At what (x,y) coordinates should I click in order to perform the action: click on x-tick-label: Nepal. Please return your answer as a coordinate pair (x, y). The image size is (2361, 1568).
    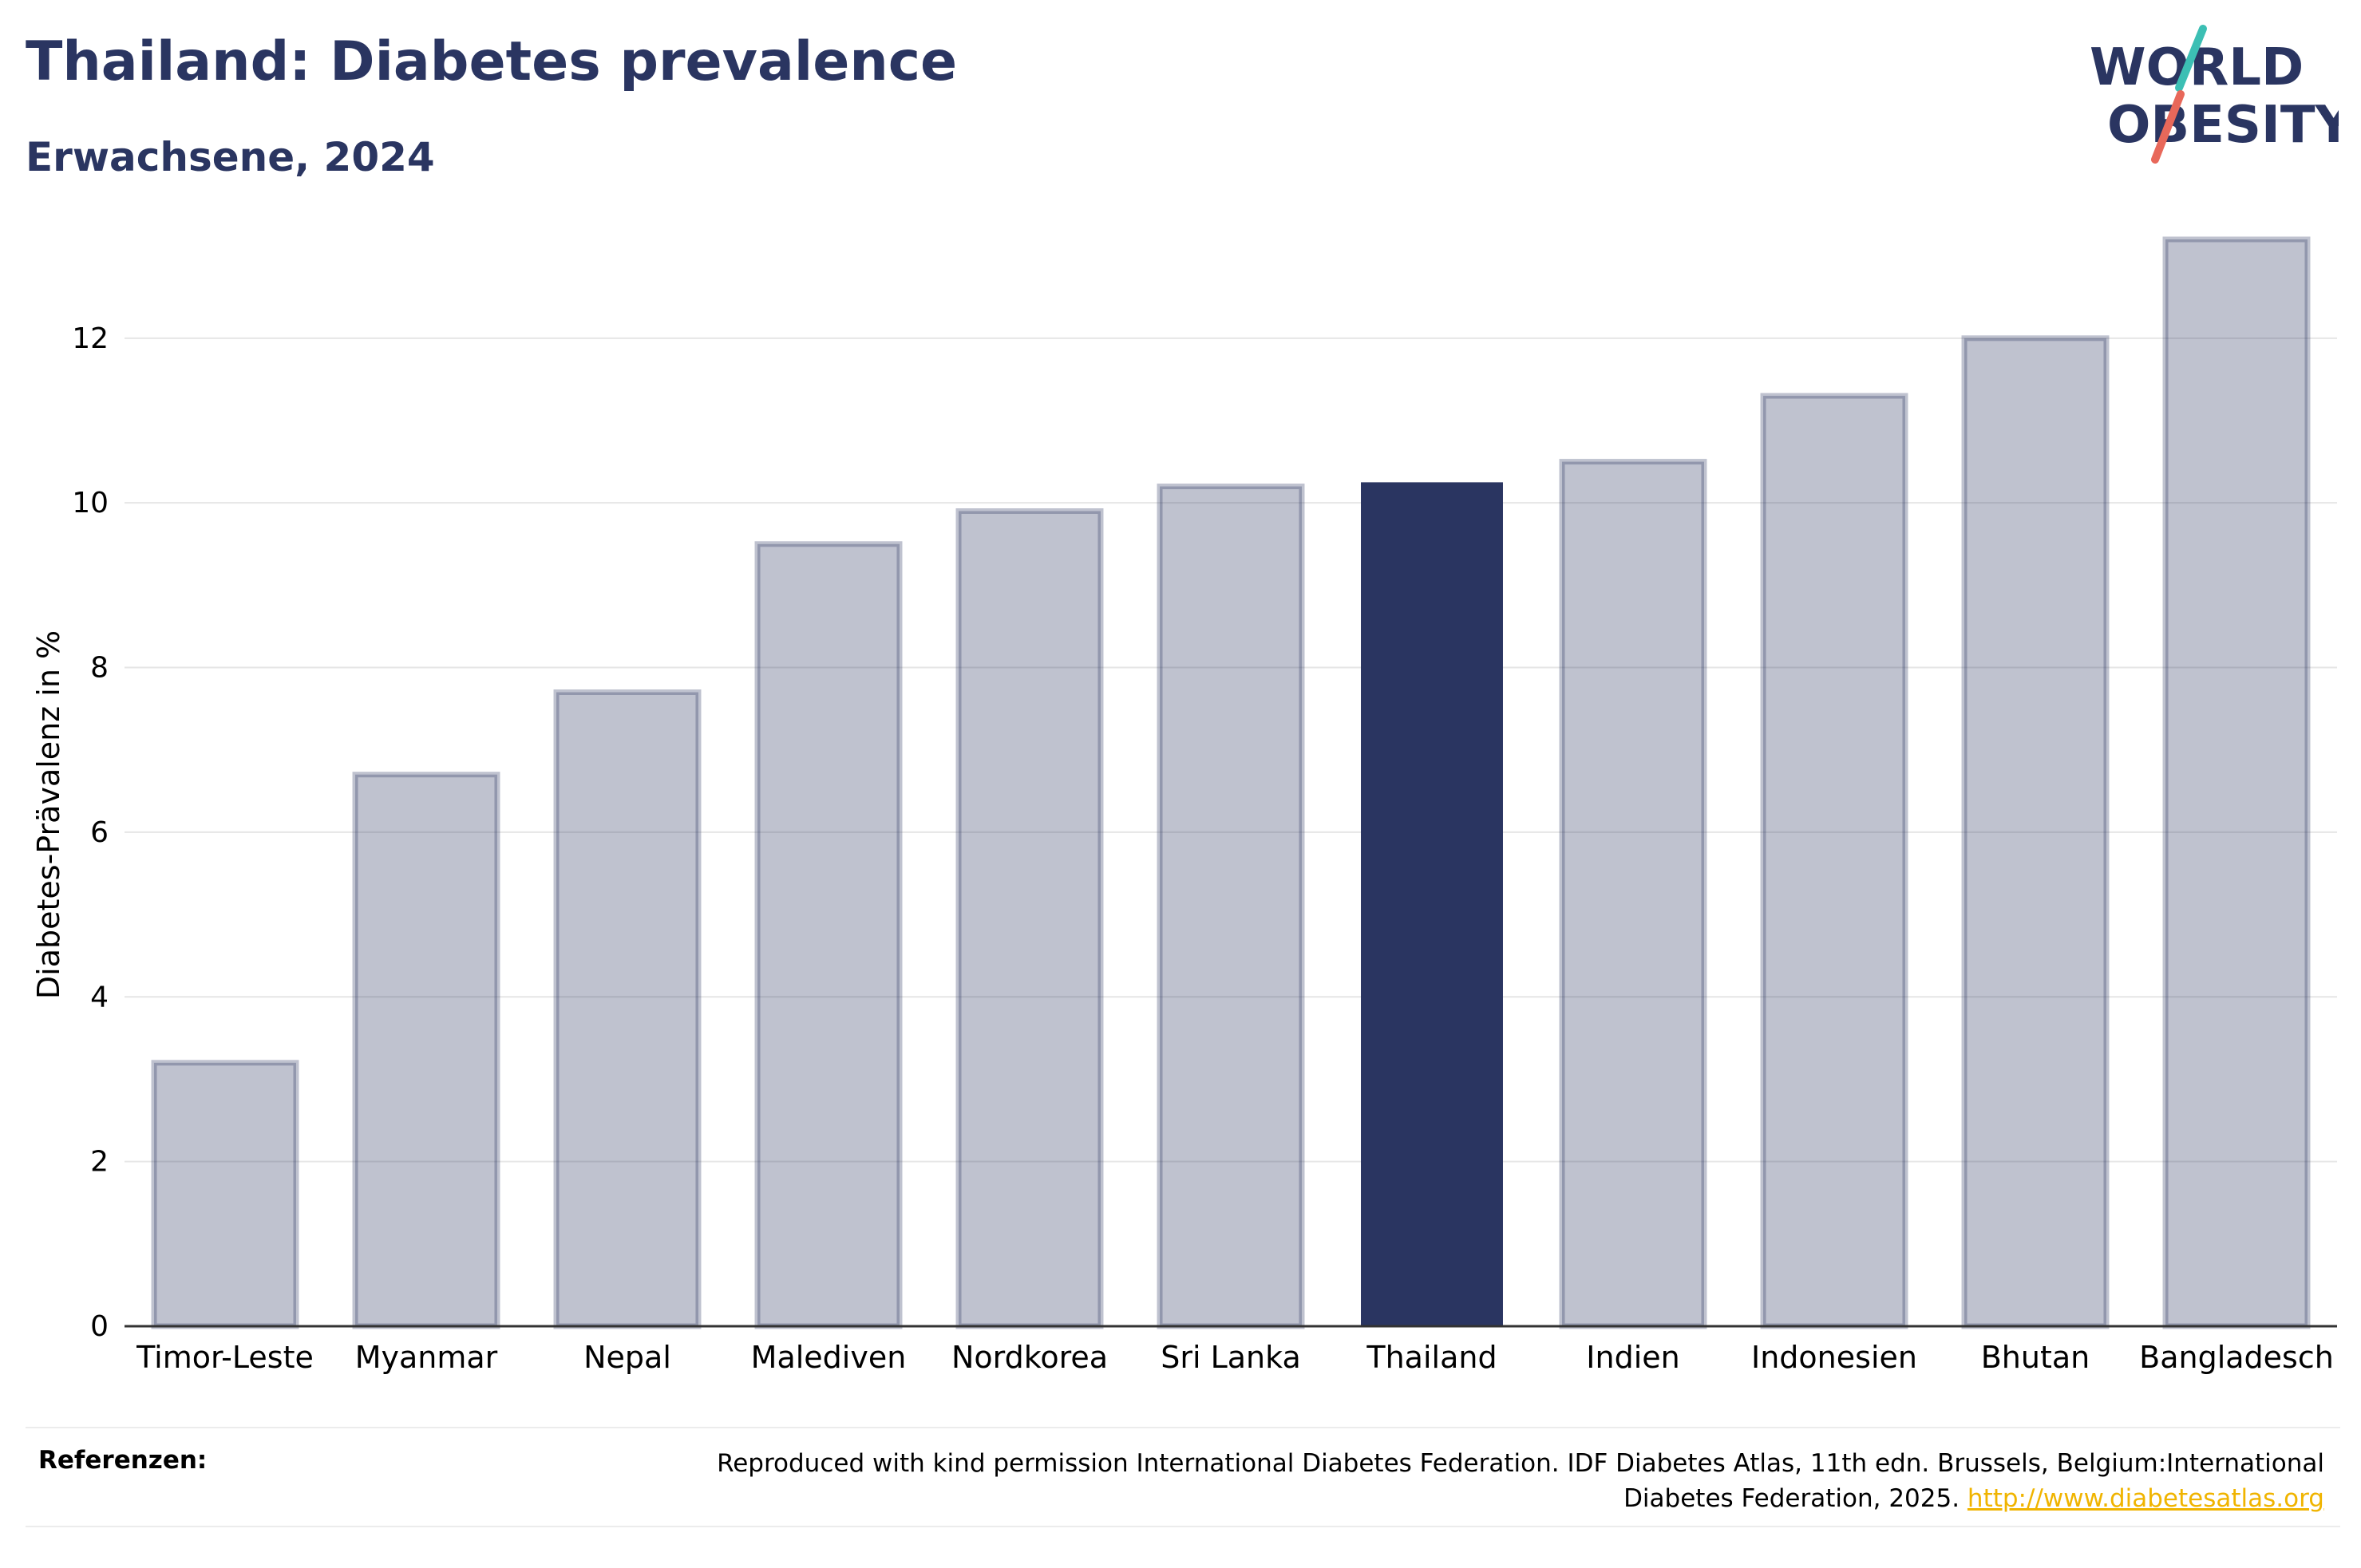
    Looking at the image, I should click on (627, 1357).